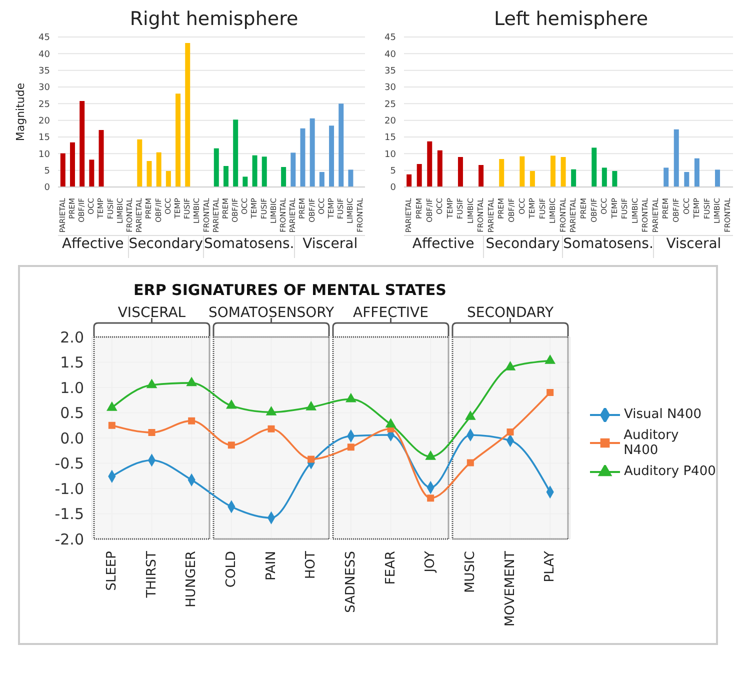 The image size is (736, 673). I want to click on chart-title: ERP SIGNATURES OF MENTAL STATES, so click(290, 290).